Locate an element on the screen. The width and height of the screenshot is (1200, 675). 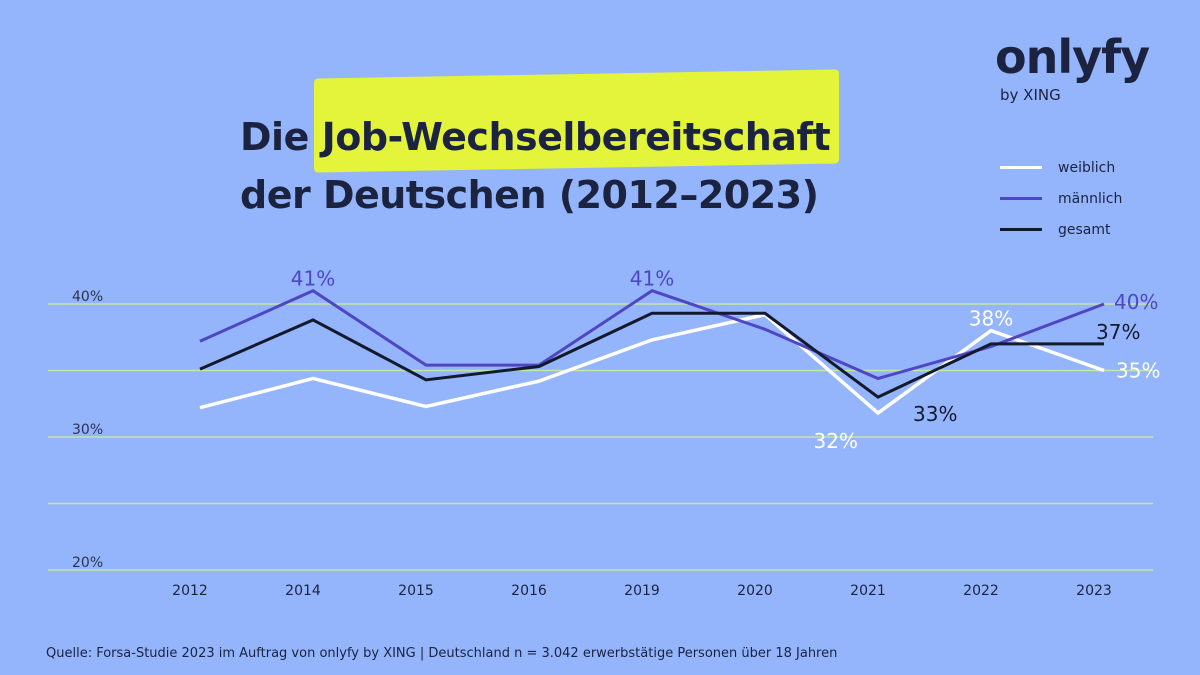
legend-label: männlich is located at coordinates (1090, 198).